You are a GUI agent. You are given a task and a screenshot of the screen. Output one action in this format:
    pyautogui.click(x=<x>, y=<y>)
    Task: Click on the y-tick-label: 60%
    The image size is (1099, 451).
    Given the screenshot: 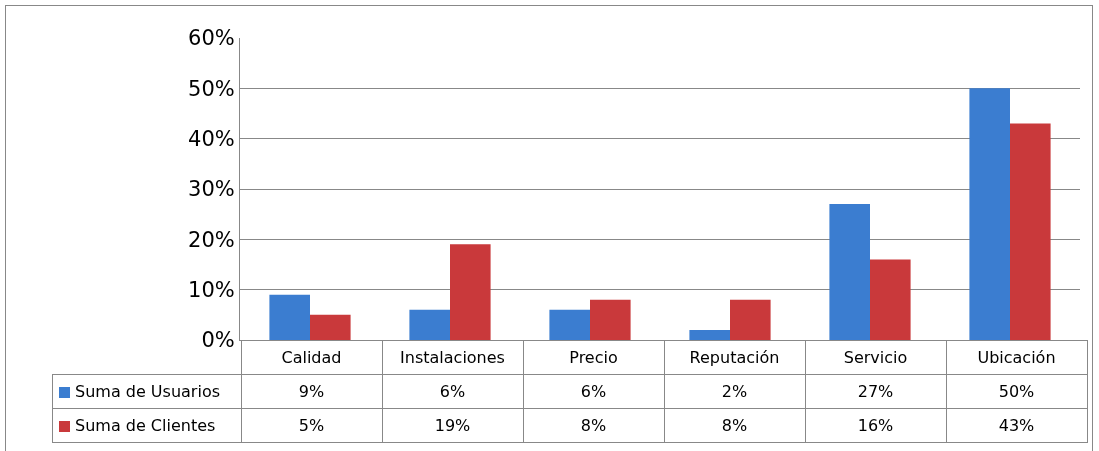 What is the action you would take?
    pyautogui.click(x=211, y=38)
    